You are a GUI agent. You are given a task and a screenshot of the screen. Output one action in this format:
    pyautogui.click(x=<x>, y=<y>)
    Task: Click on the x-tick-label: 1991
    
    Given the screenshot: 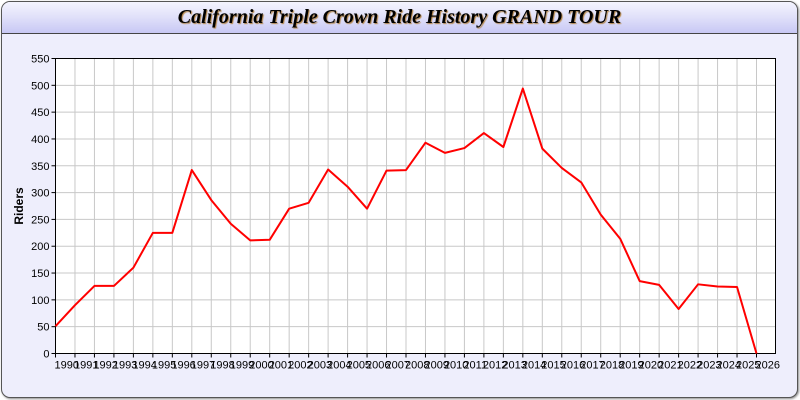 What is the action you would take?
    pyautogui.click(x=86, y=366)
    